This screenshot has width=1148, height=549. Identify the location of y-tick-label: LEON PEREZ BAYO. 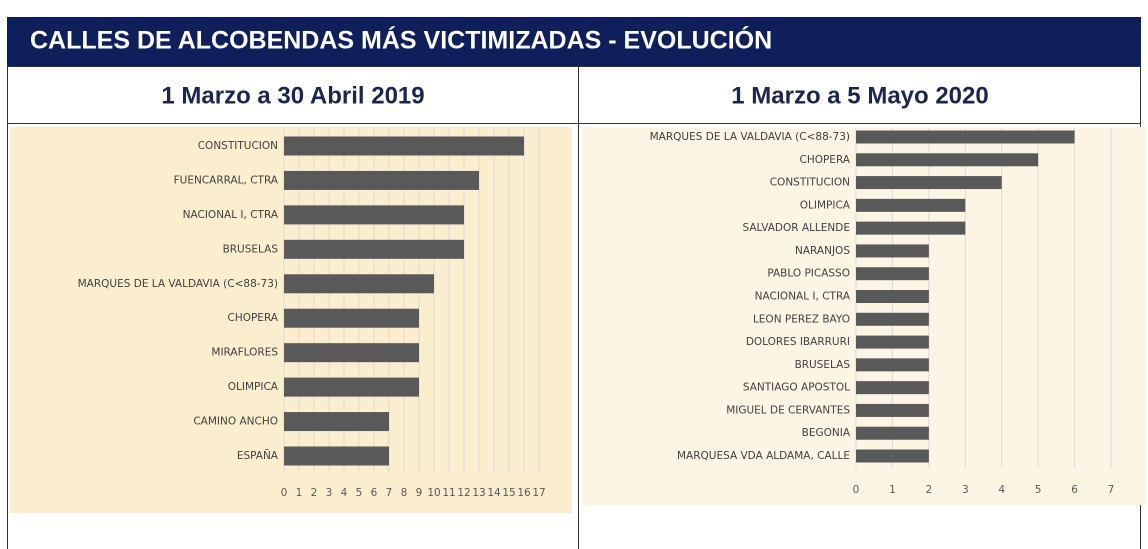
(801, 319).